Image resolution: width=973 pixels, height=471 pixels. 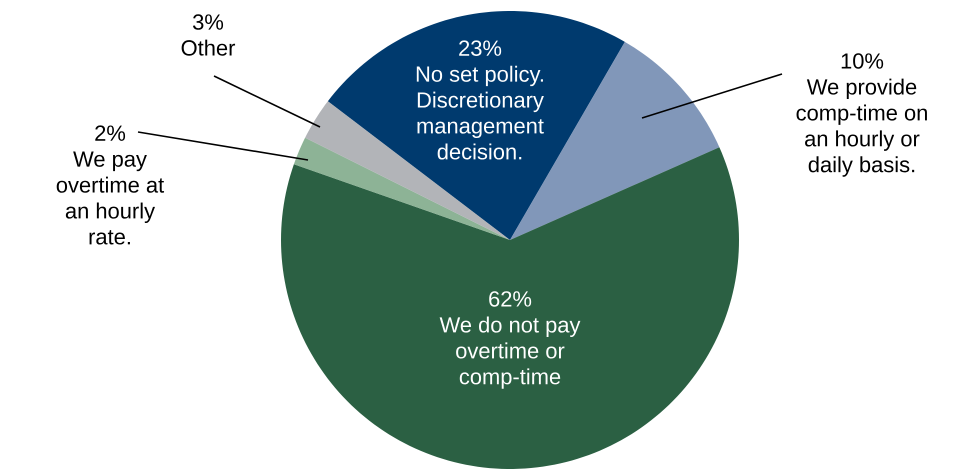 I want to click on data-label: 3%, so click(x=208, y=22).